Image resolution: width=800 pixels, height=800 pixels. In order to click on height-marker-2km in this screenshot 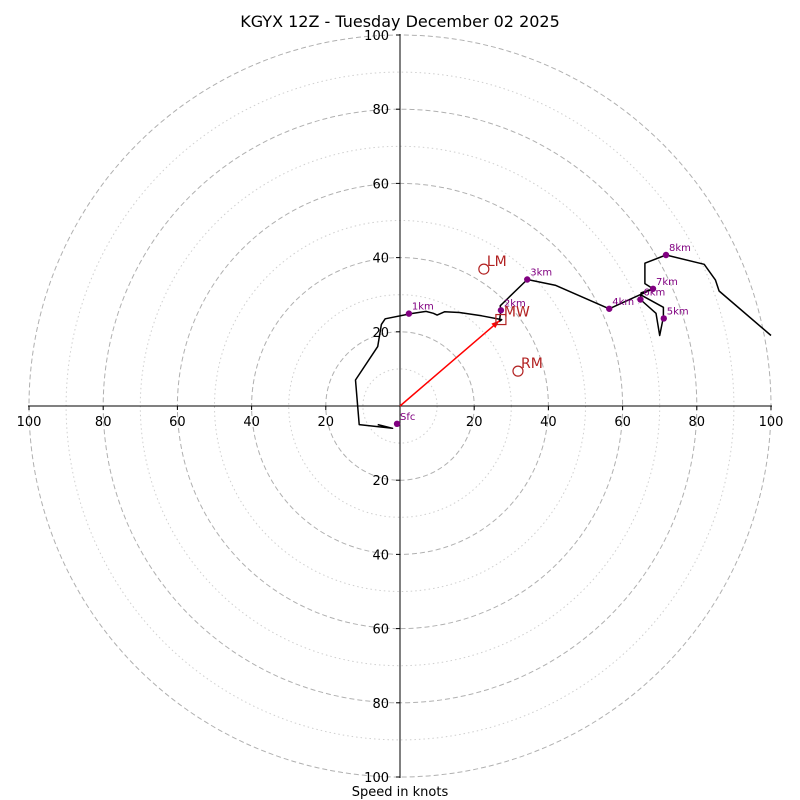, I will do `click(501, 310)`.